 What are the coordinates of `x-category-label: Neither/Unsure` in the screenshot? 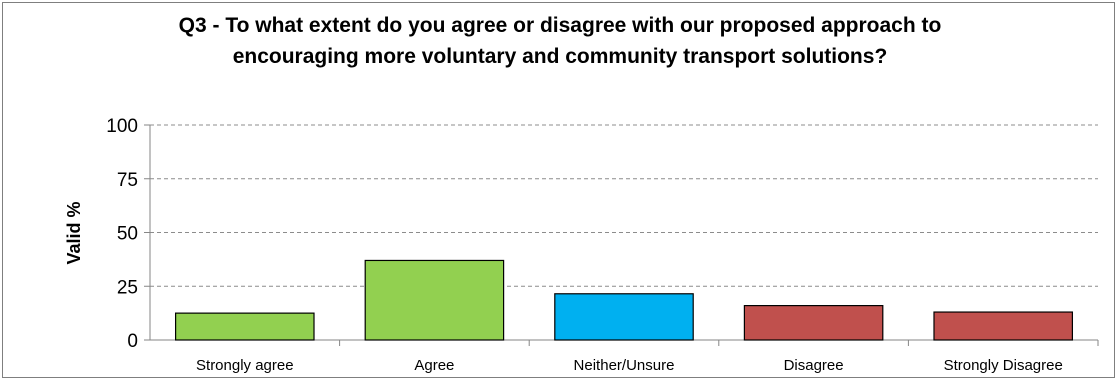 It's located at (624, 365).